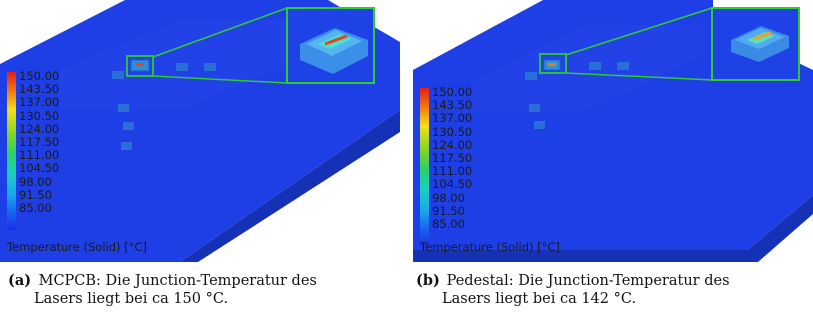  I want to click on board-raised-plate, so click(588, 68).